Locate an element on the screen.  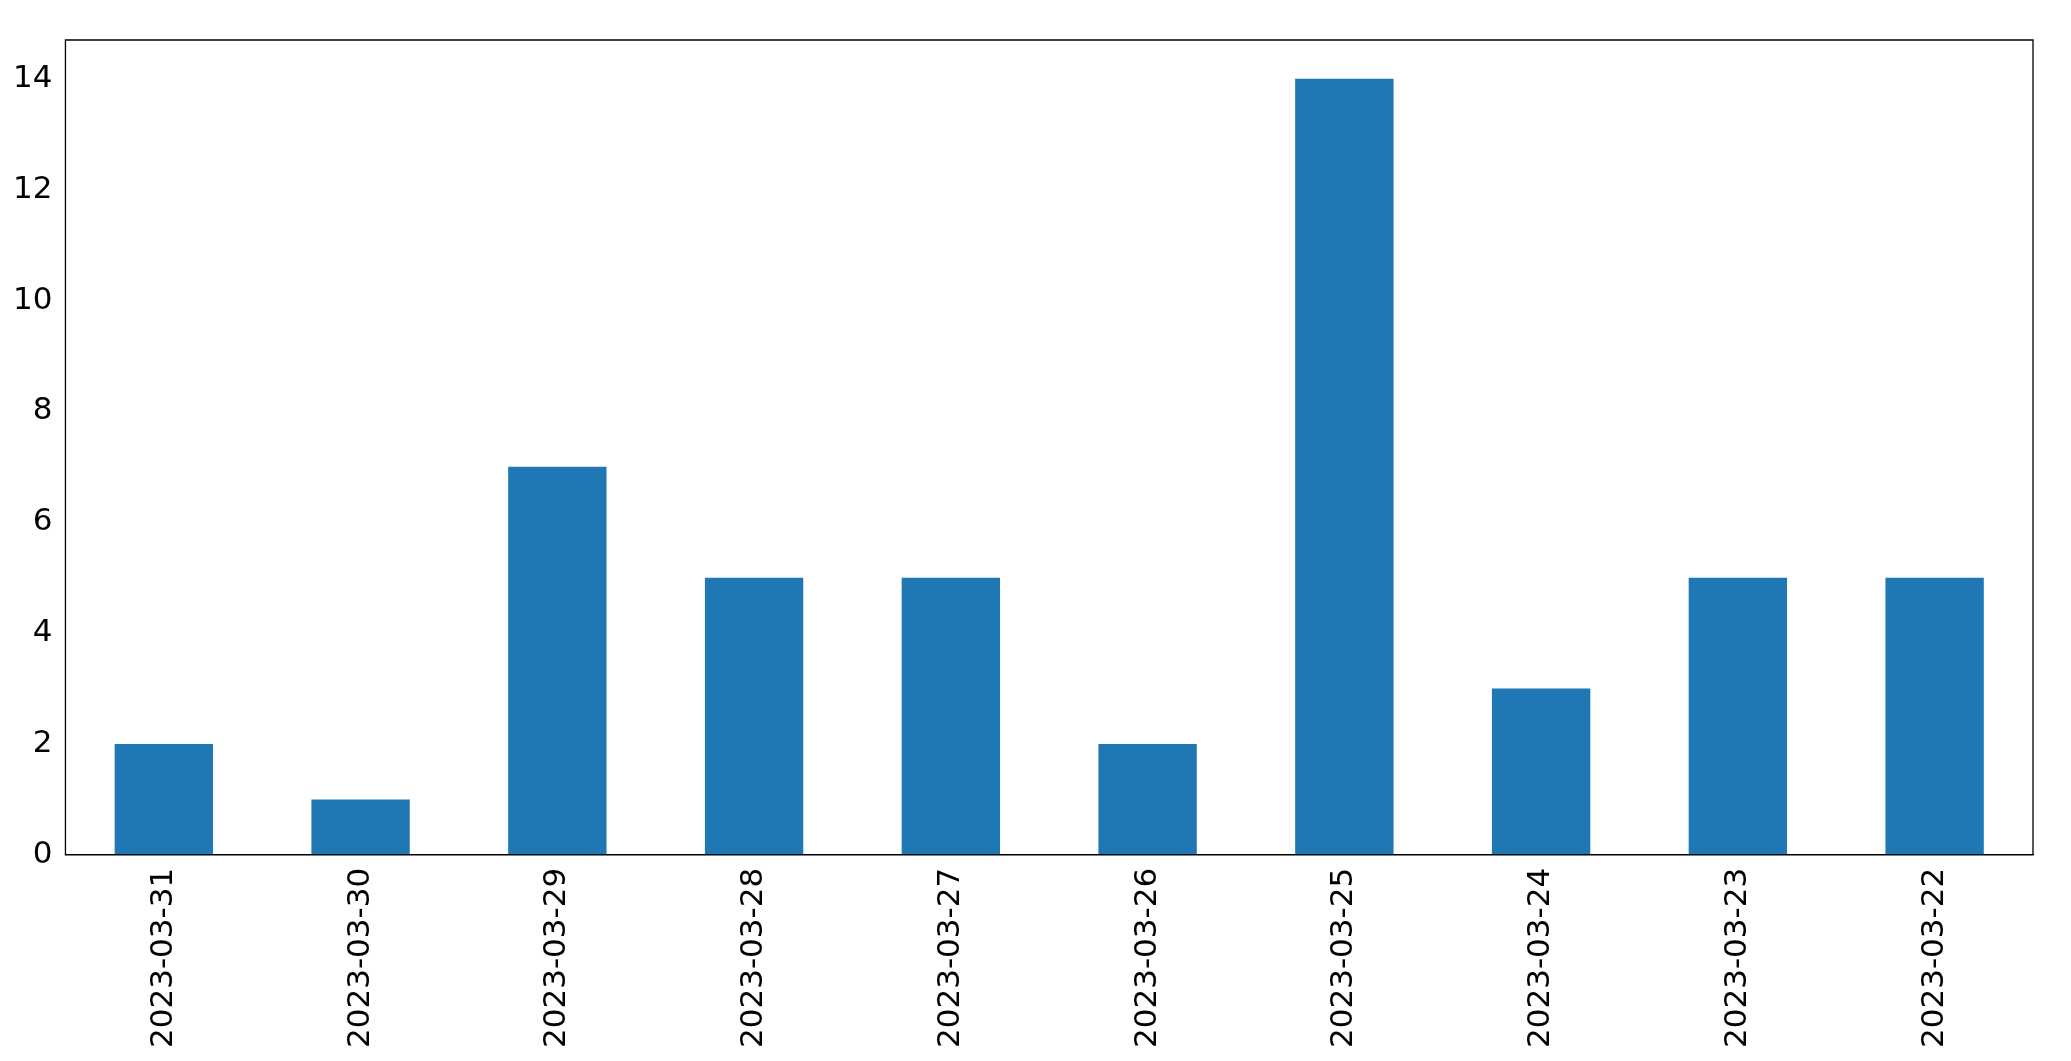
x-tick-label: 2023-03-30 is located at coordinates (357, 958).